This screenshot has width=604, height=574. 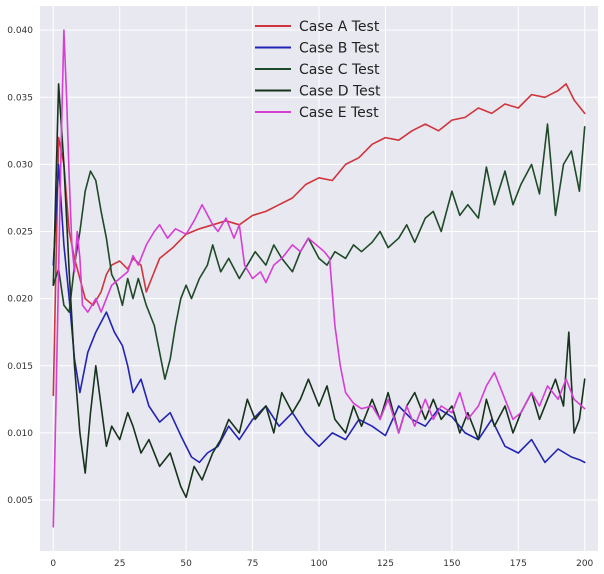 I want to click on x-tick-label: 75, so click(x=252, y=564).